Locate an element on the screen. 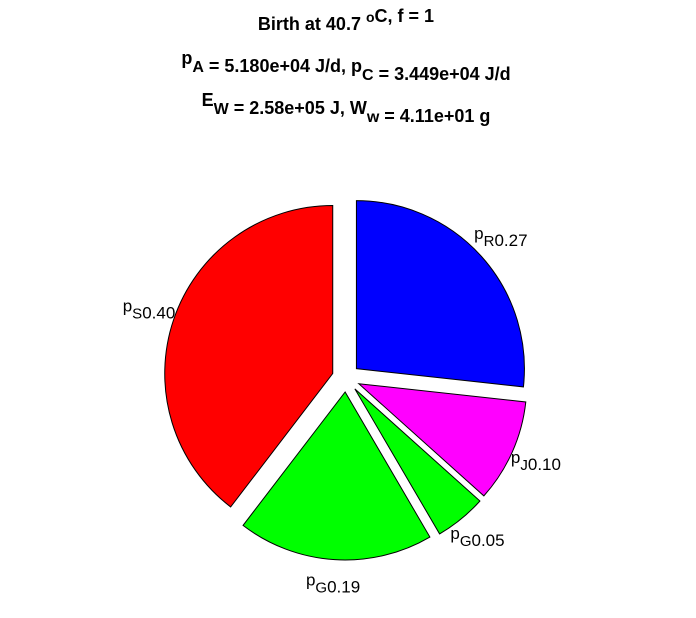  title-text: C, f = 1 is located at coordinates (405, 16).